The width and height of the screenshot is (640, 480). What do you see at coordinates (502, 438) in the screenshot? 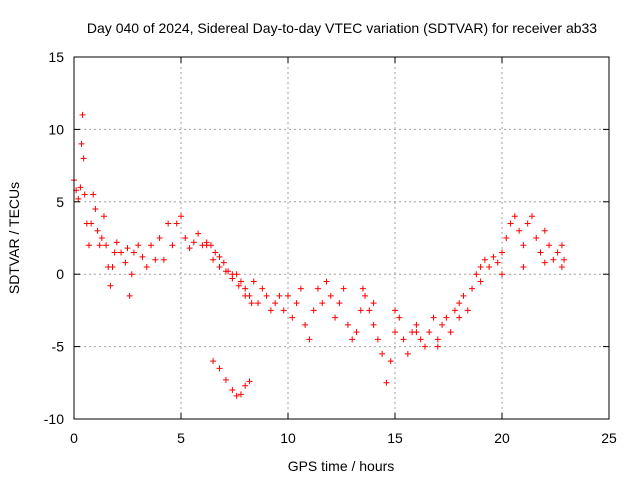
I see `x-tick-label: 20` at bounding box center [502, 438].